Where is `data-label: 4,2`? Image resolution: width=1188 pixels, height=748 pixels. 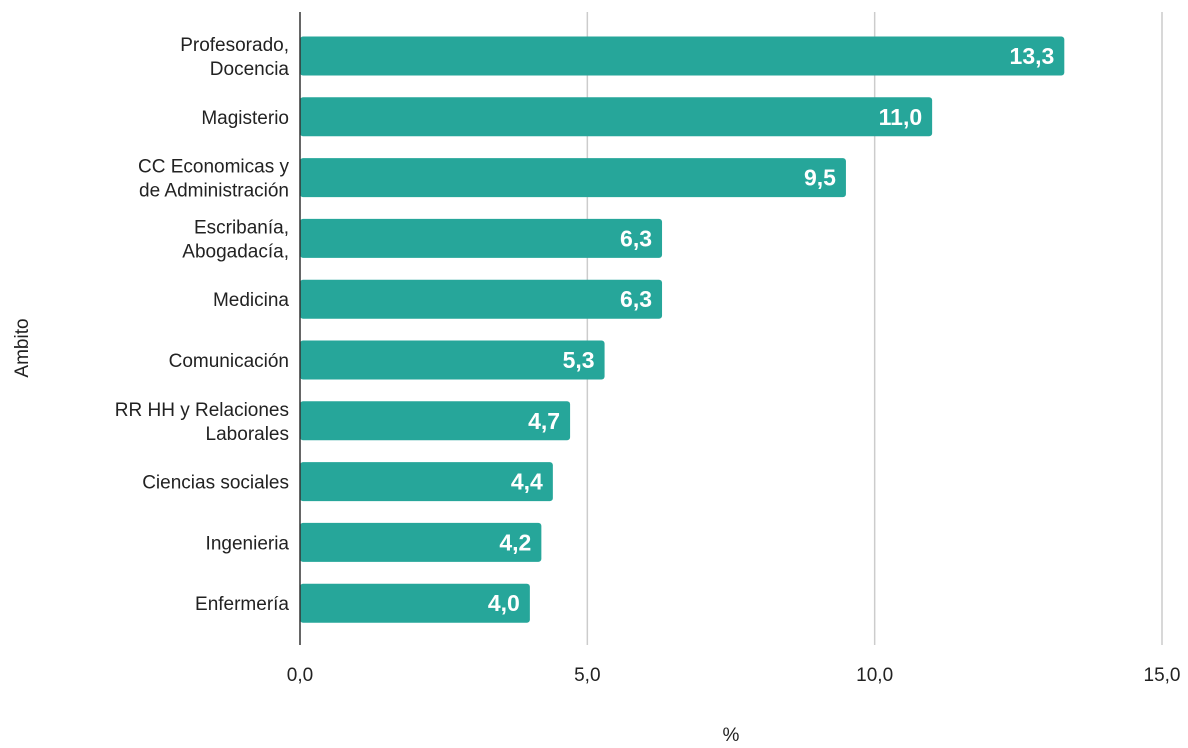
data-label: 4,2 is located at coordinates (515, 542).